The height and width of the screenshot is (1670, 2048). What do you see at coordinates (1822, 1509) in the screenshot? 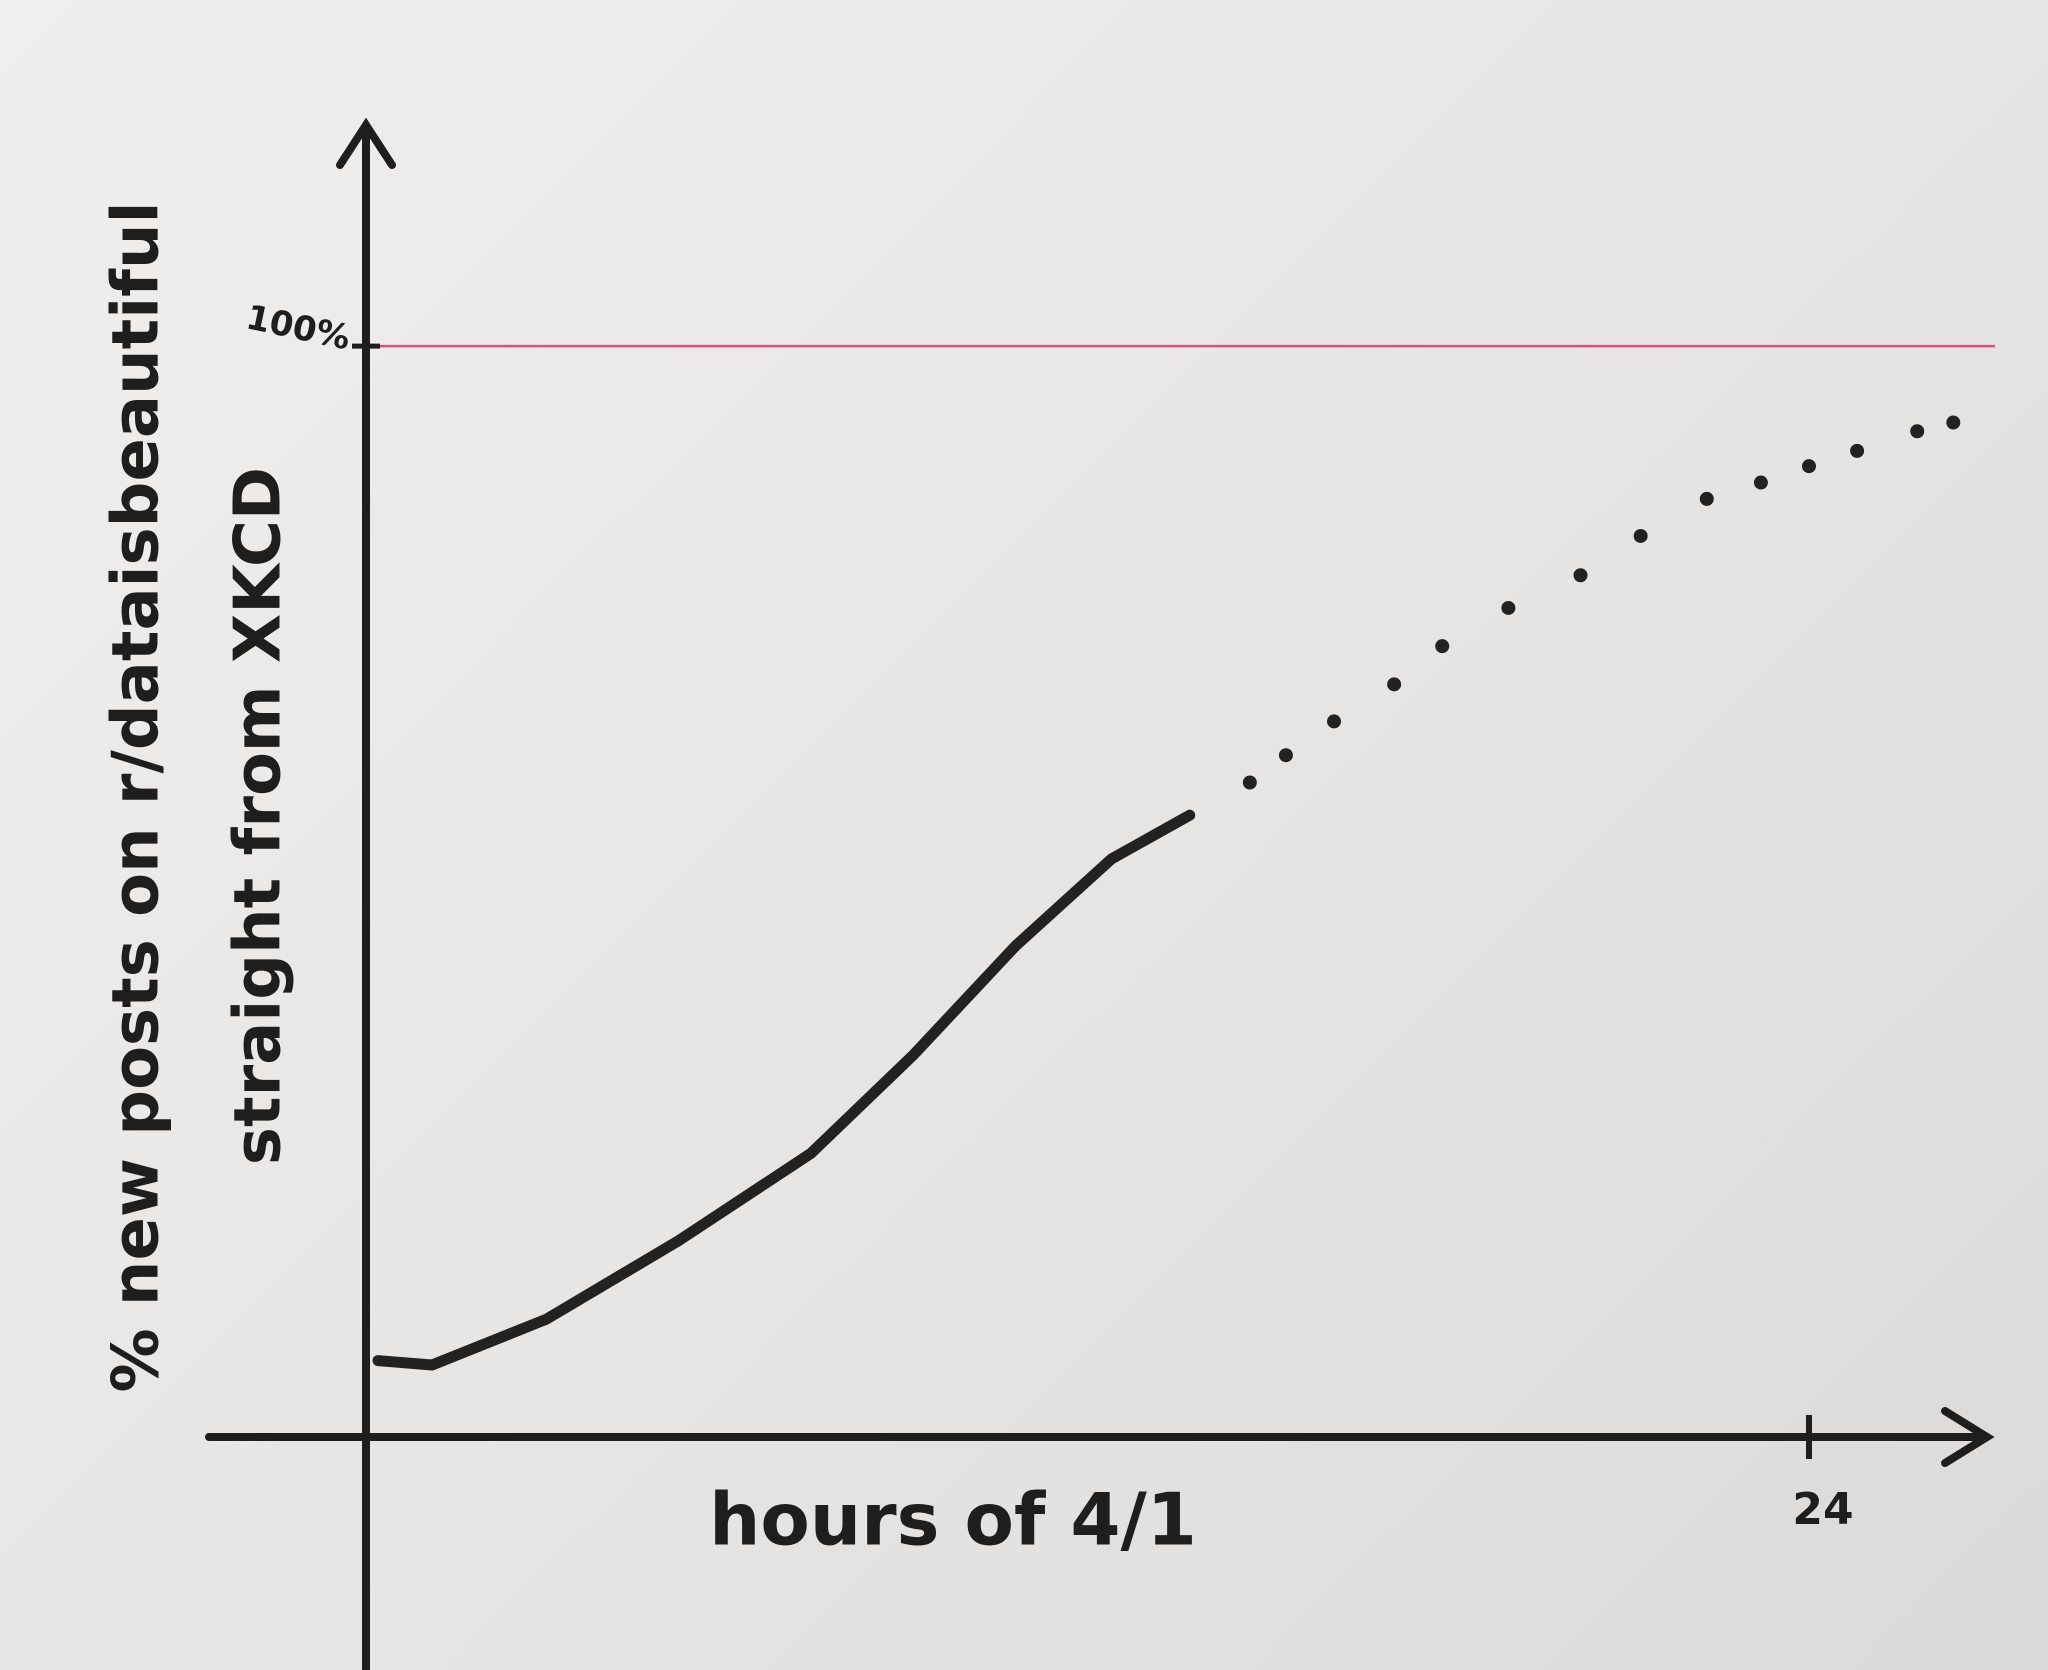
I see `x-tick-label: 24` at bounding box center [1822, 1509].